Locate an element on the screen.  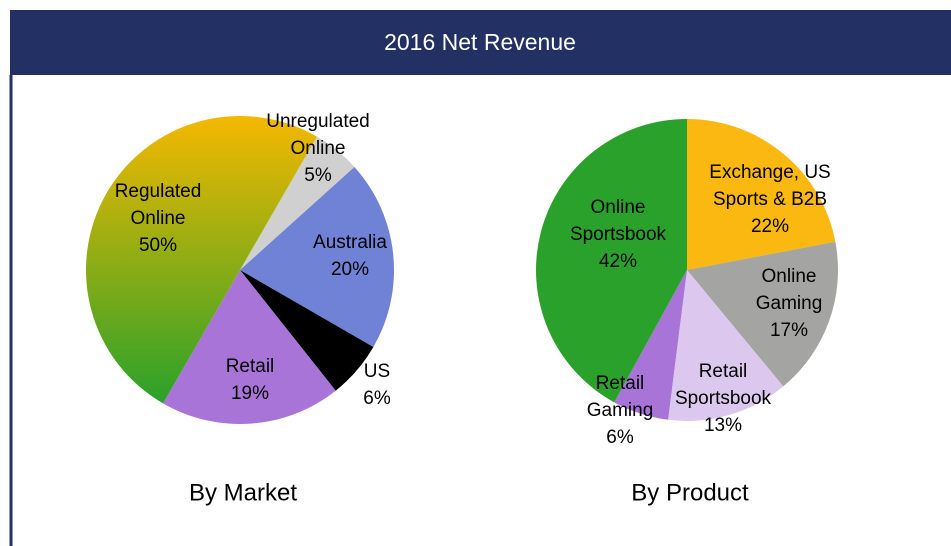
chart-subtitle: By Product is located at coordinates (690, 492).